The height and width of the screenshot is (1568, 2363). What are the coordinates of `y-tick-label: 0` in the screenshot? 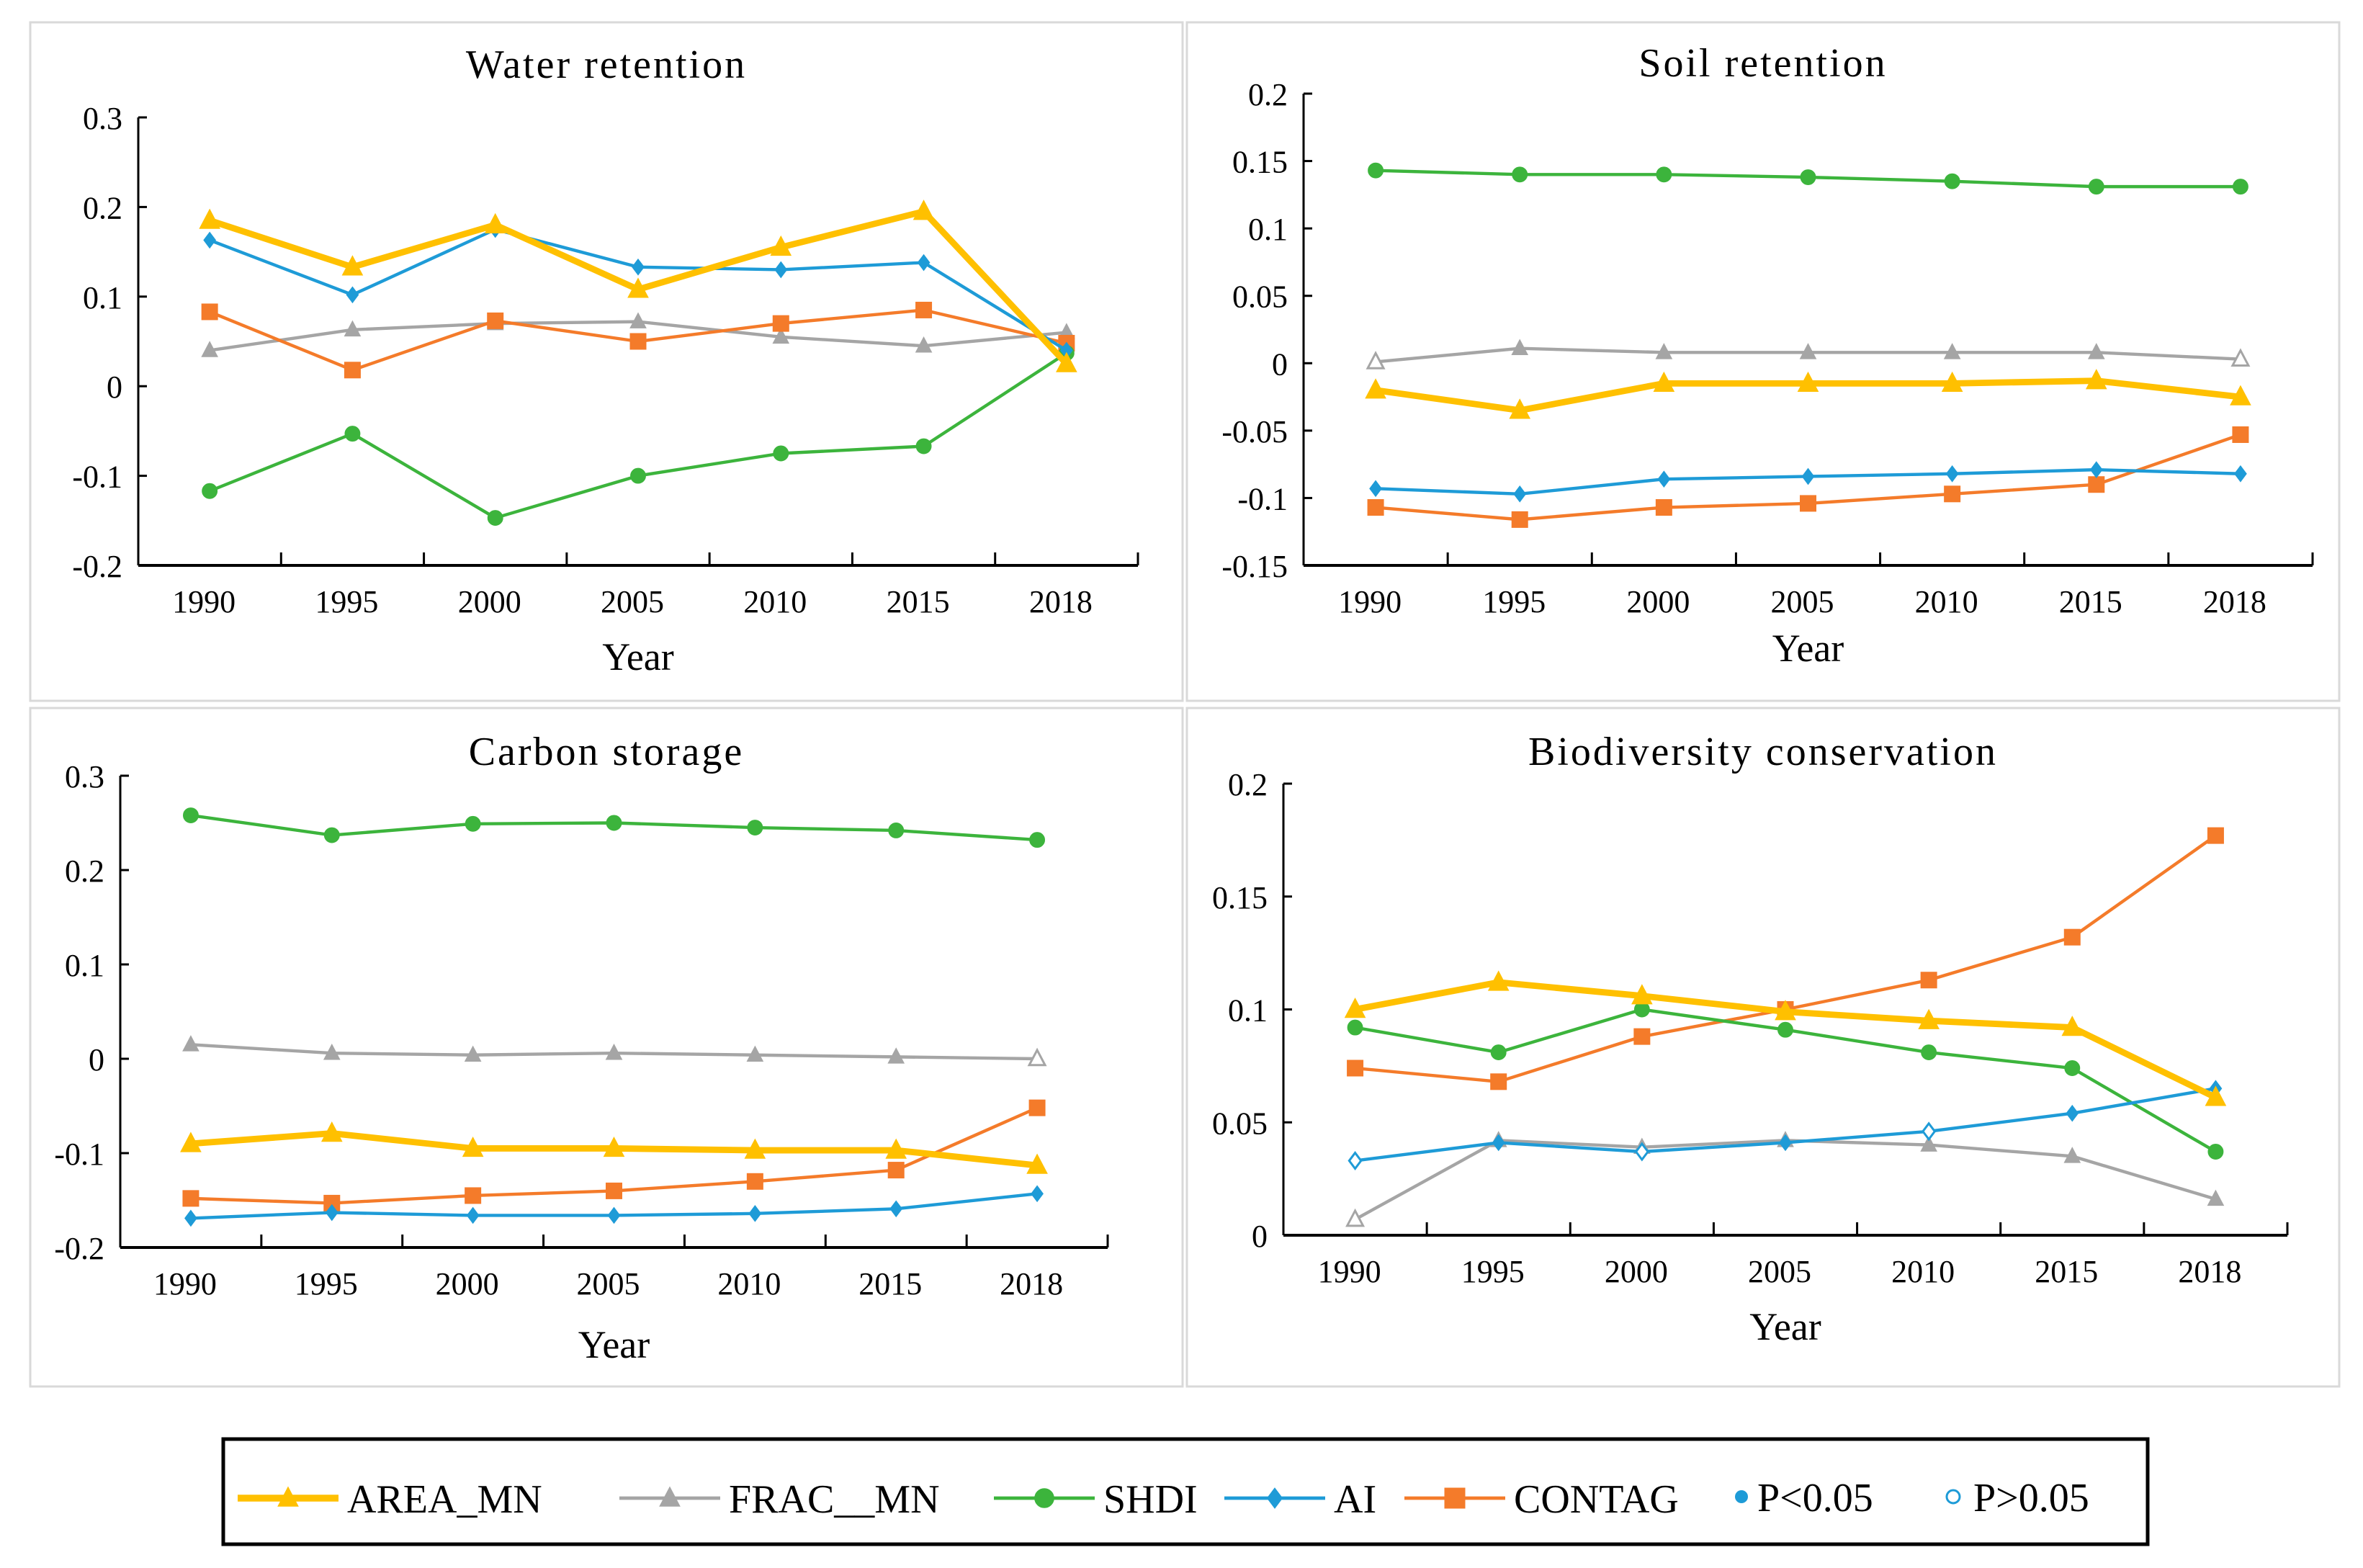 It's located at (114, 387).